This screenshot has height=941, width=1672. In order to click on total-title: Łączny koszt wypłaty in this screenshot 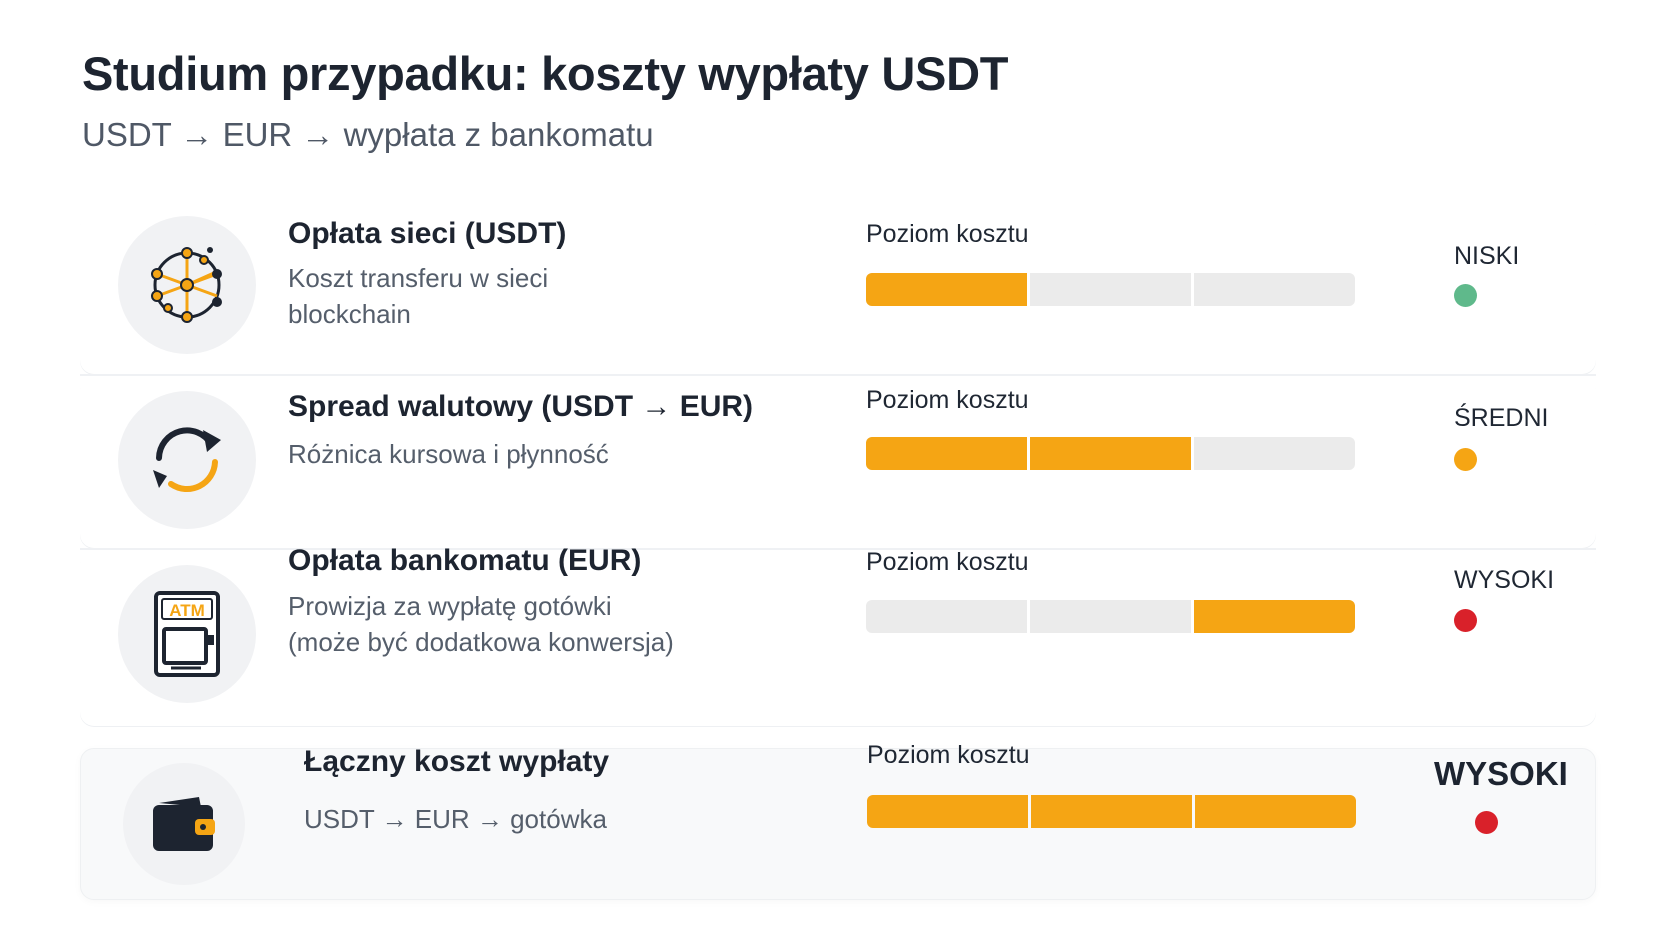, I will do `click(457, 761)`.